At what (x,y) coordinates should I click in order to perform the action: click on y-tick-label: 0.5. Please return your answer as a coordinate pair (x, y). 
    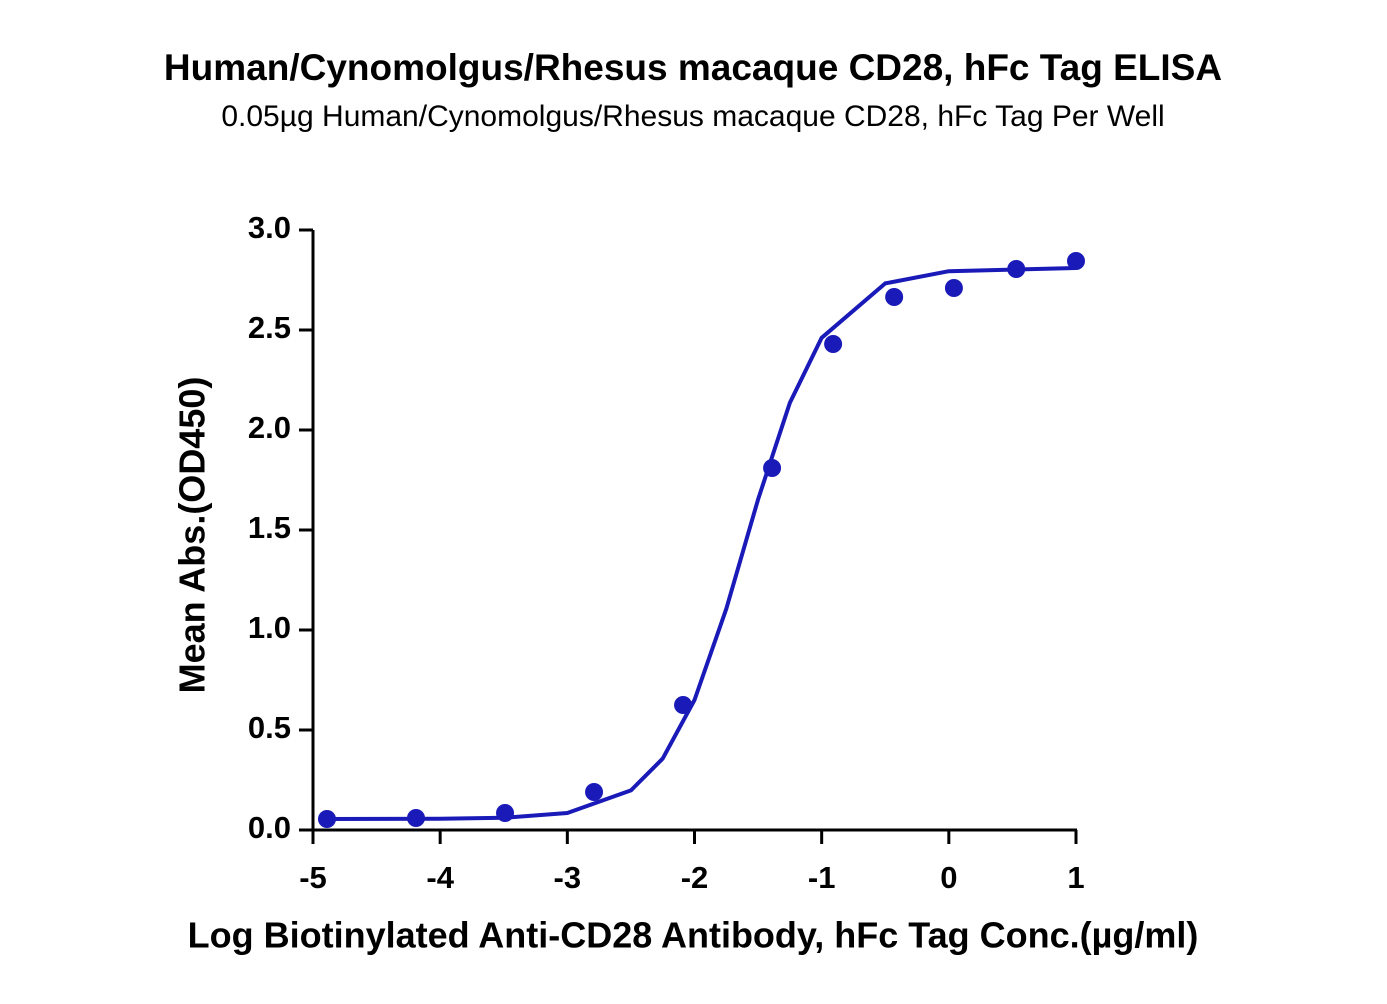
    Looking at the image, I should click on (269, 727).